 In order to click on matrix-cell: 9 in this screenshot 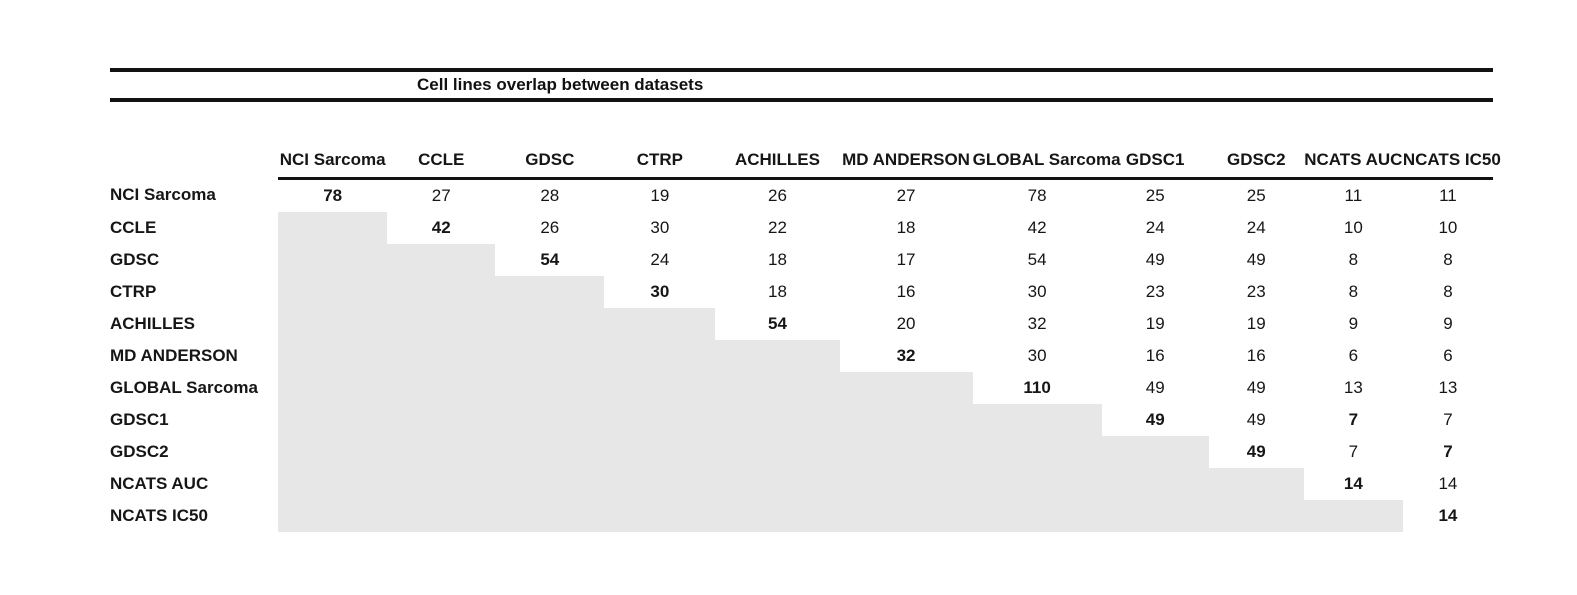, I will do `click(1448, 323)`.